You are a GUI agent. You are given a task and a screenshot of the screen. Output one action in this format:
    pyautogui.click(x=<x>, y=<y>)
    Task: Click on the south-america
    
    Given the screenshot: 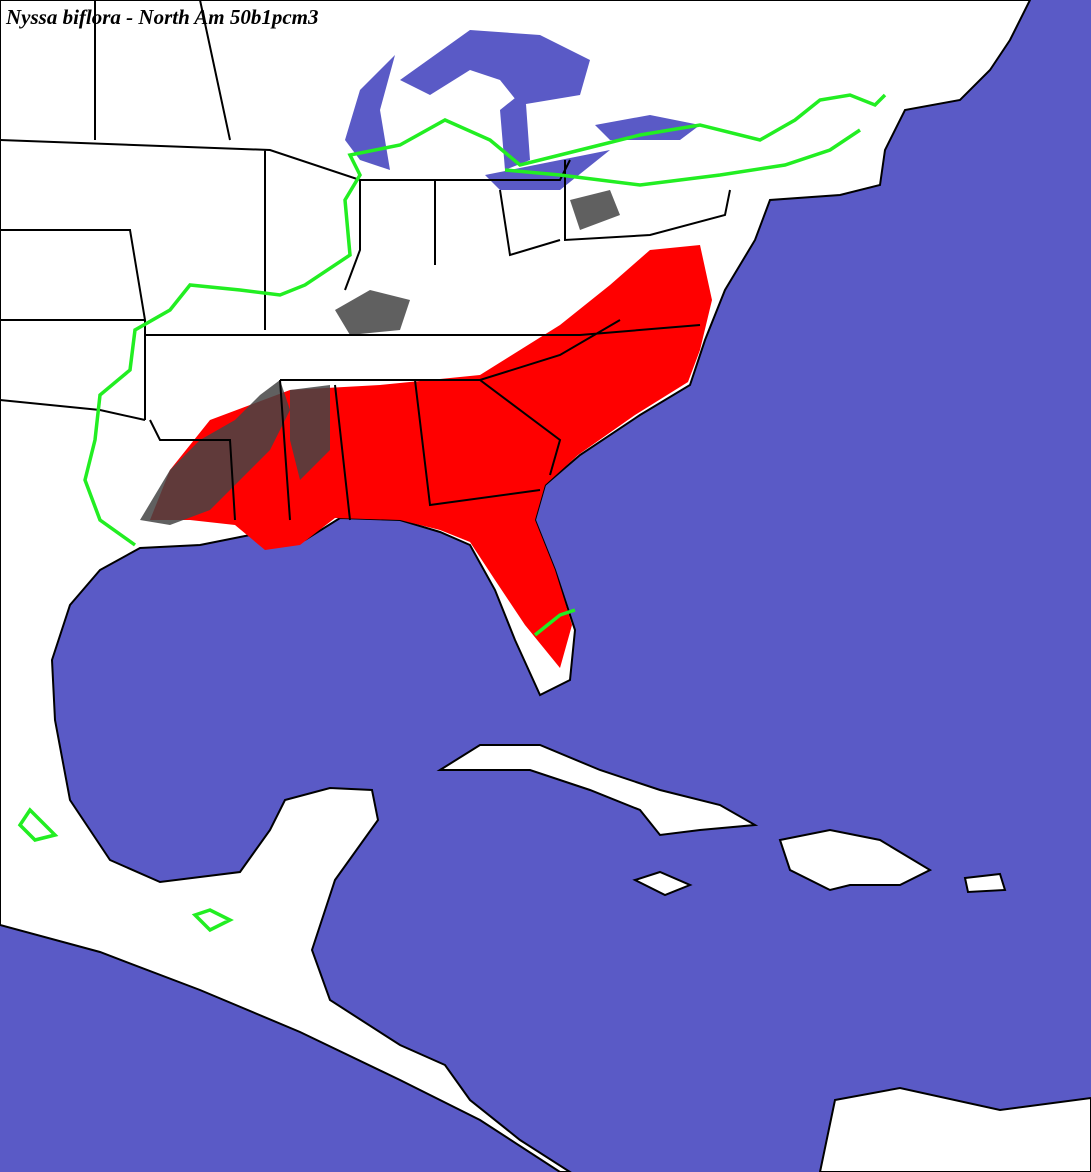 What is the action you would take?
    pyautogui.click(x=954, y=1129)
    